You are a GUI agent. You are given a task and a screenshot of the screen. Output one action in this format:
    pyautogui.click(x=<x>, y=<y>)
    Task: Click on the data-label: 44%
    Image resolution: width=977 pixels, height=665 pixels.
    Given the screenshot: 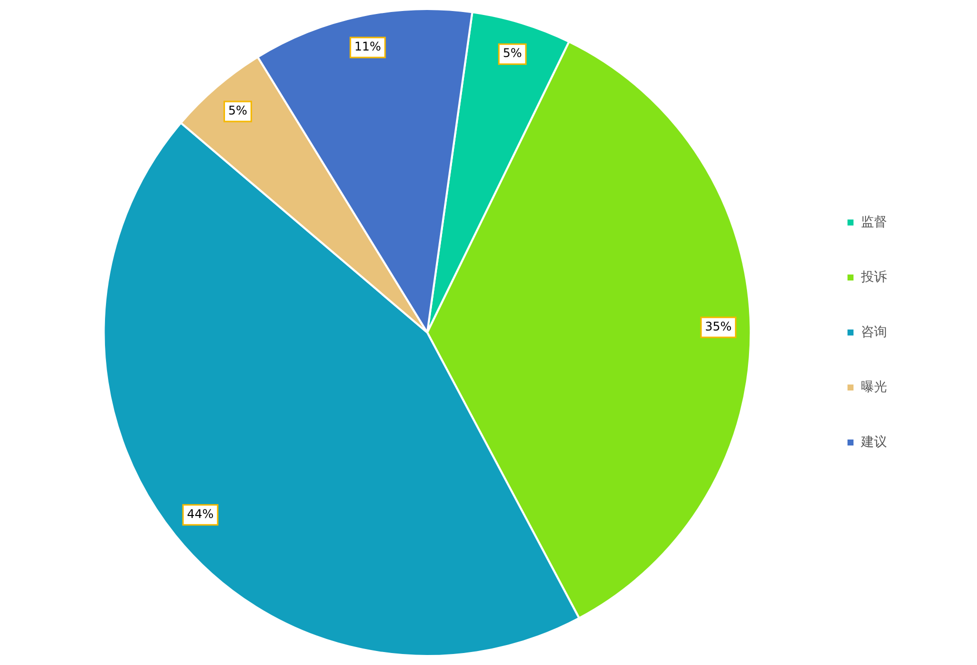 What is the action you would take?
    pyautogui.click(x=200, y=514)
    